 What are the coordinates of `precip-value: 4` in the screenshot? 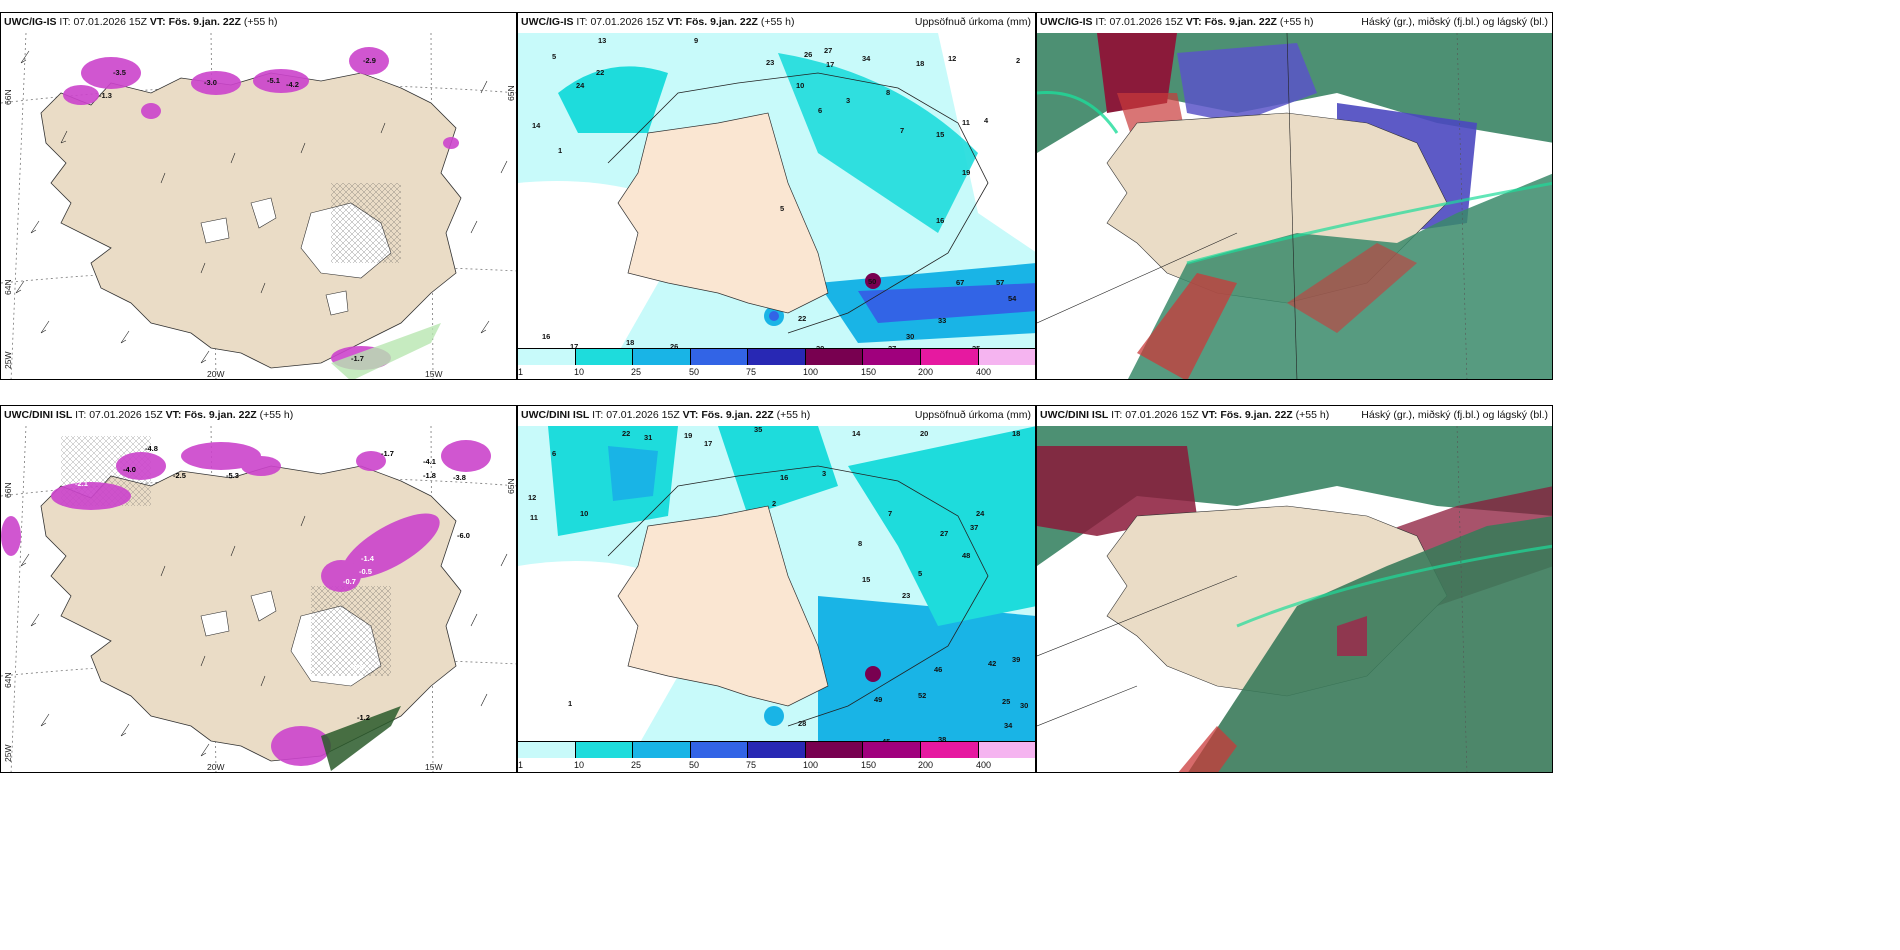 It's located at (986, 120).